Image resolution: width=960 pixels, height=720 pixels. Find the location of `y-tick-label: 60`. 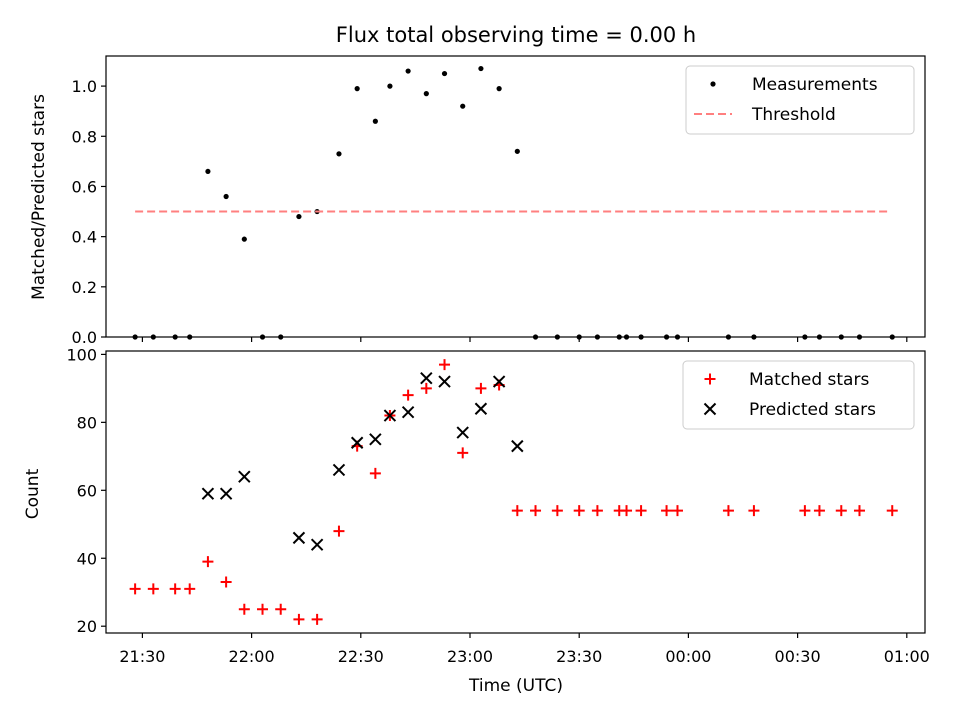

y-tick-label: 60 is located at coordinates (87, 490).